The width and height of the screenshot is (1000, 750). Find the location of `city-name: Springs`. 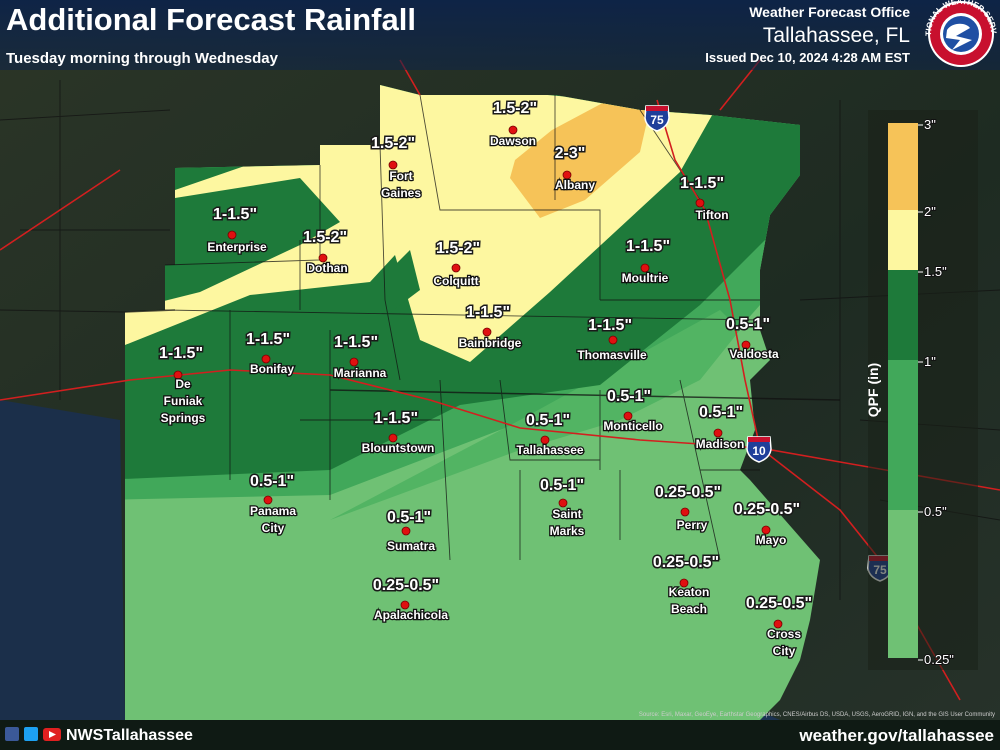

city-name: Springs is located at coordinates (183, 418).